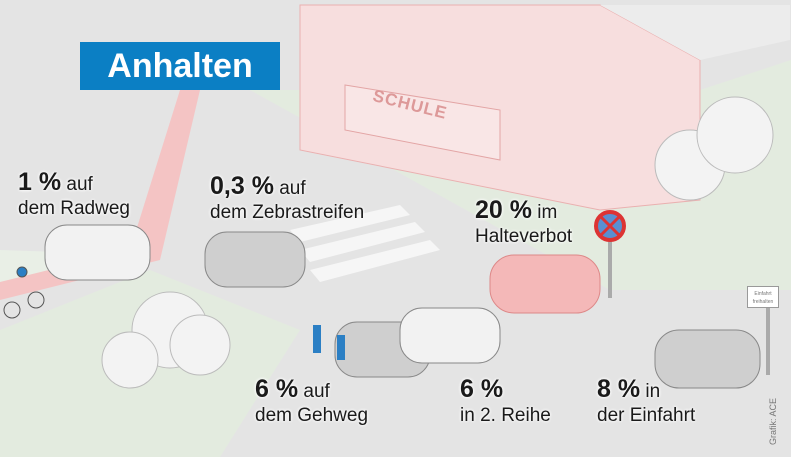 The height and width of the screenshot is (457, 791). What do you see at coordinates (365, 243) in the screenshot?
I see `crosswalk` at bounding box center [365, 243].